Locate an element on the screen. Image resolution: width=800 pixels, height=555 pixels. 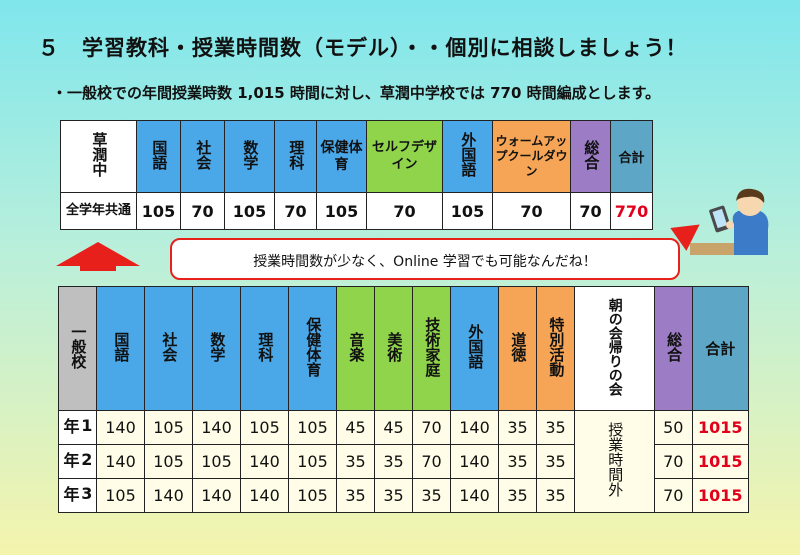
general-header-sogo: 総合 is located at coordinates (673, 348).